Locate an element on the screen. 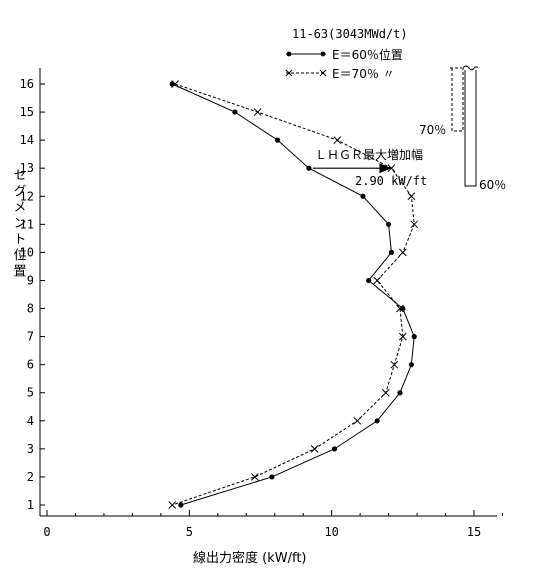  x-tick-label: 15 is located at coordinates (474, 532).